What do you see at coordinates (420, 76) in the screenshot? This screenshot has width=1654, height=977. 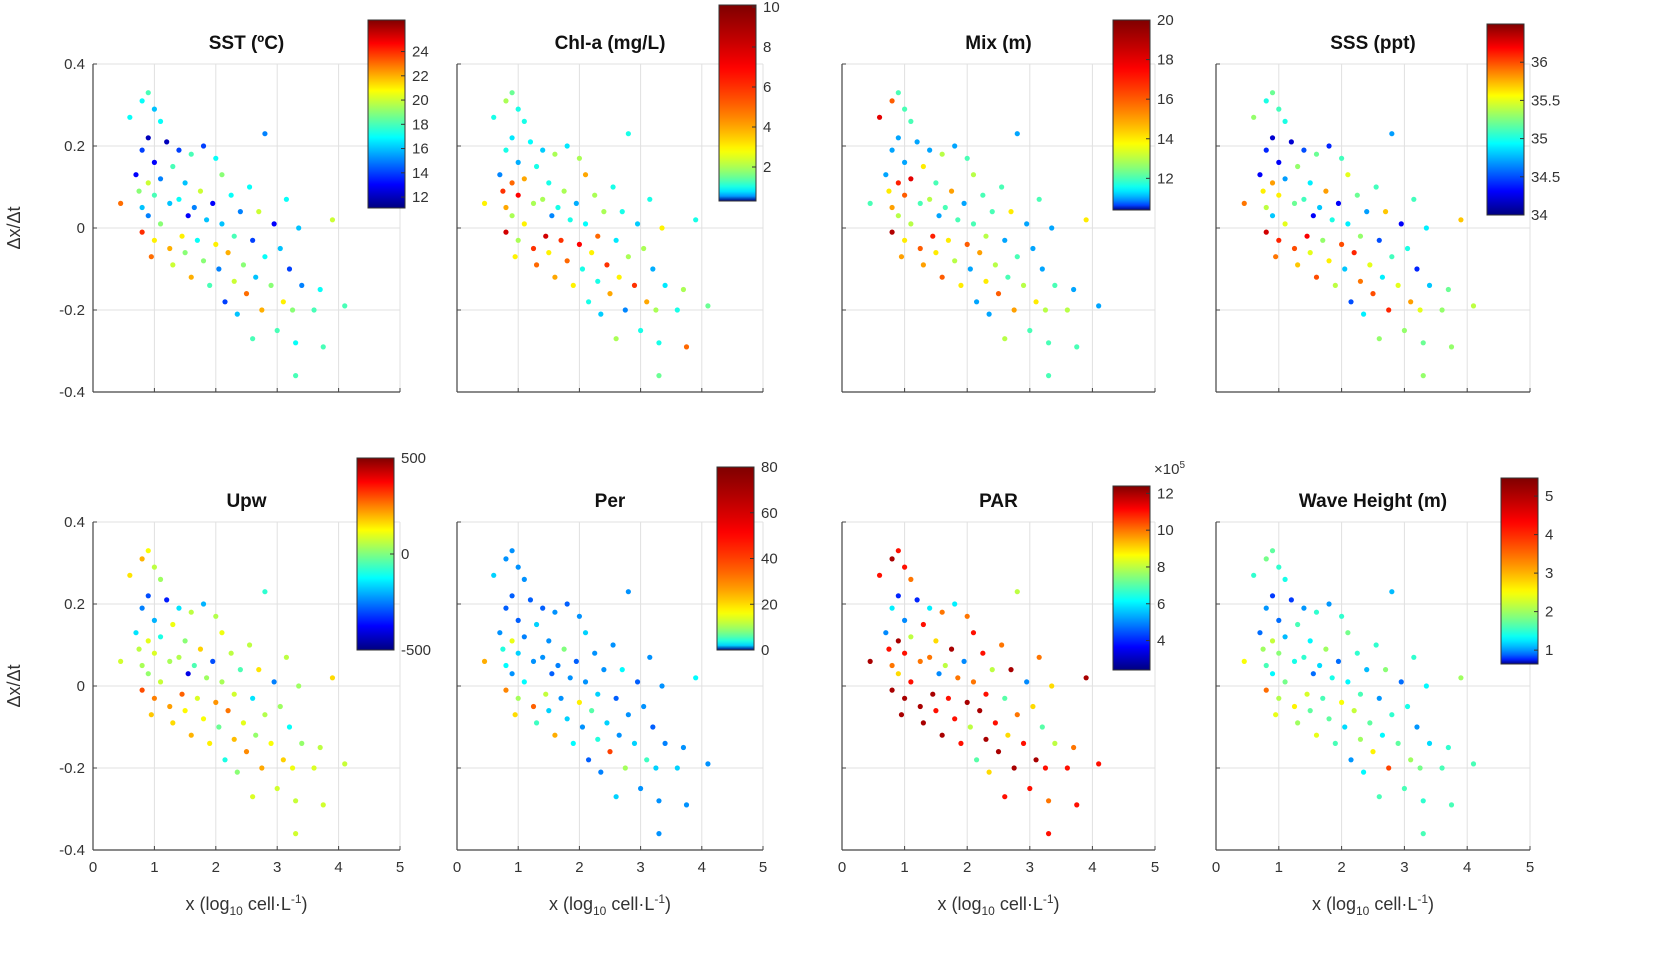 I see `colorbar-tick-label: 22` at bounding box center [420, 76].